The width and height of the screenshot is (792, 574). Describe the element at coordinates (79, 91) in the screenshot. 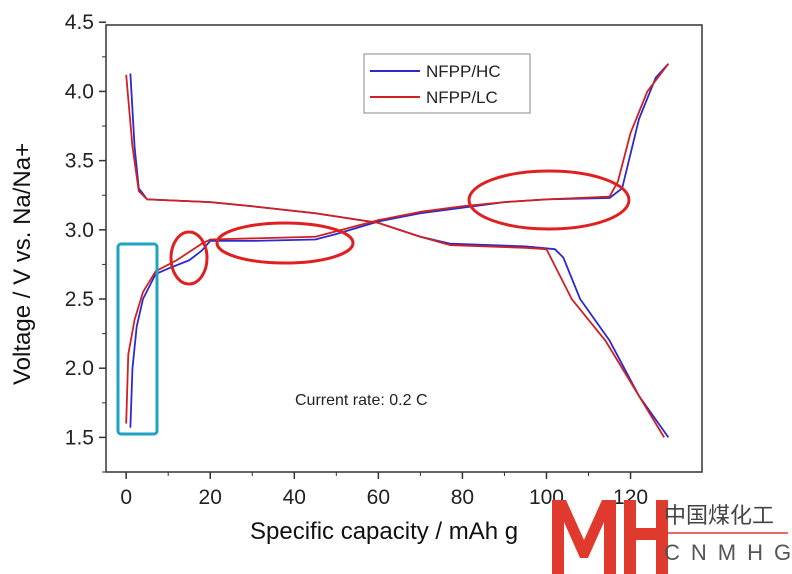

I see `y-tick-label: 4.0` at that location.